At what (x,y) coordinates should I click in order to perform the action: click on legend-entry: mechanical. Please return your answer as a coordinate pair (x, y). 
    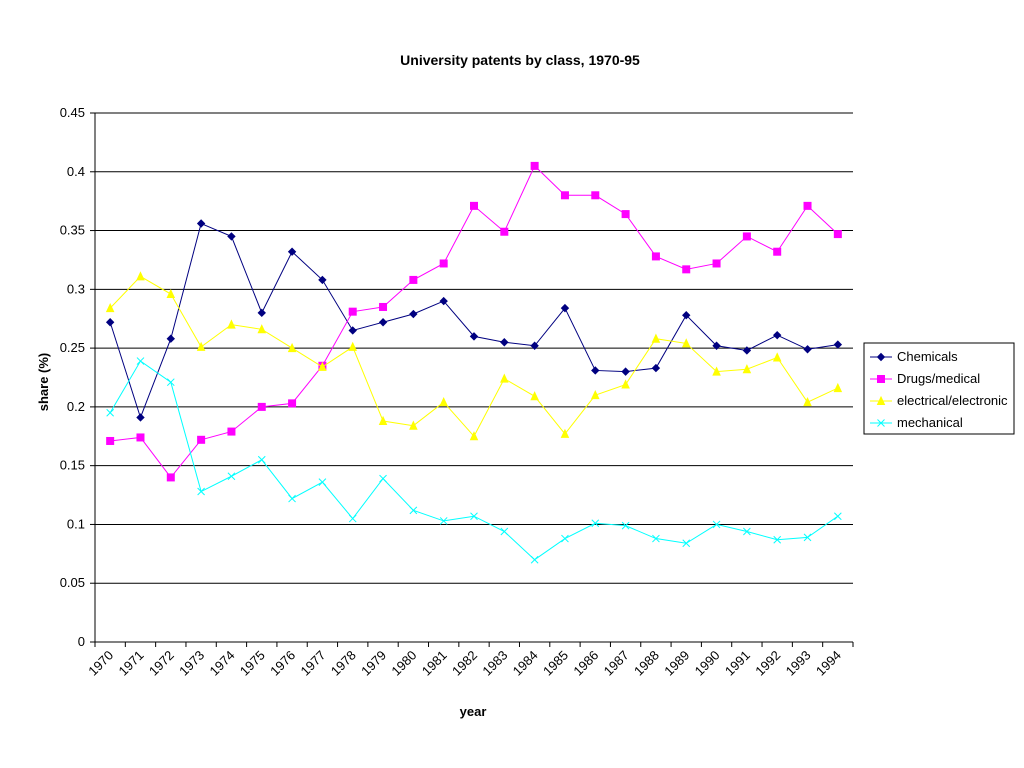
    Looking at the image, I should click on (916, 422).